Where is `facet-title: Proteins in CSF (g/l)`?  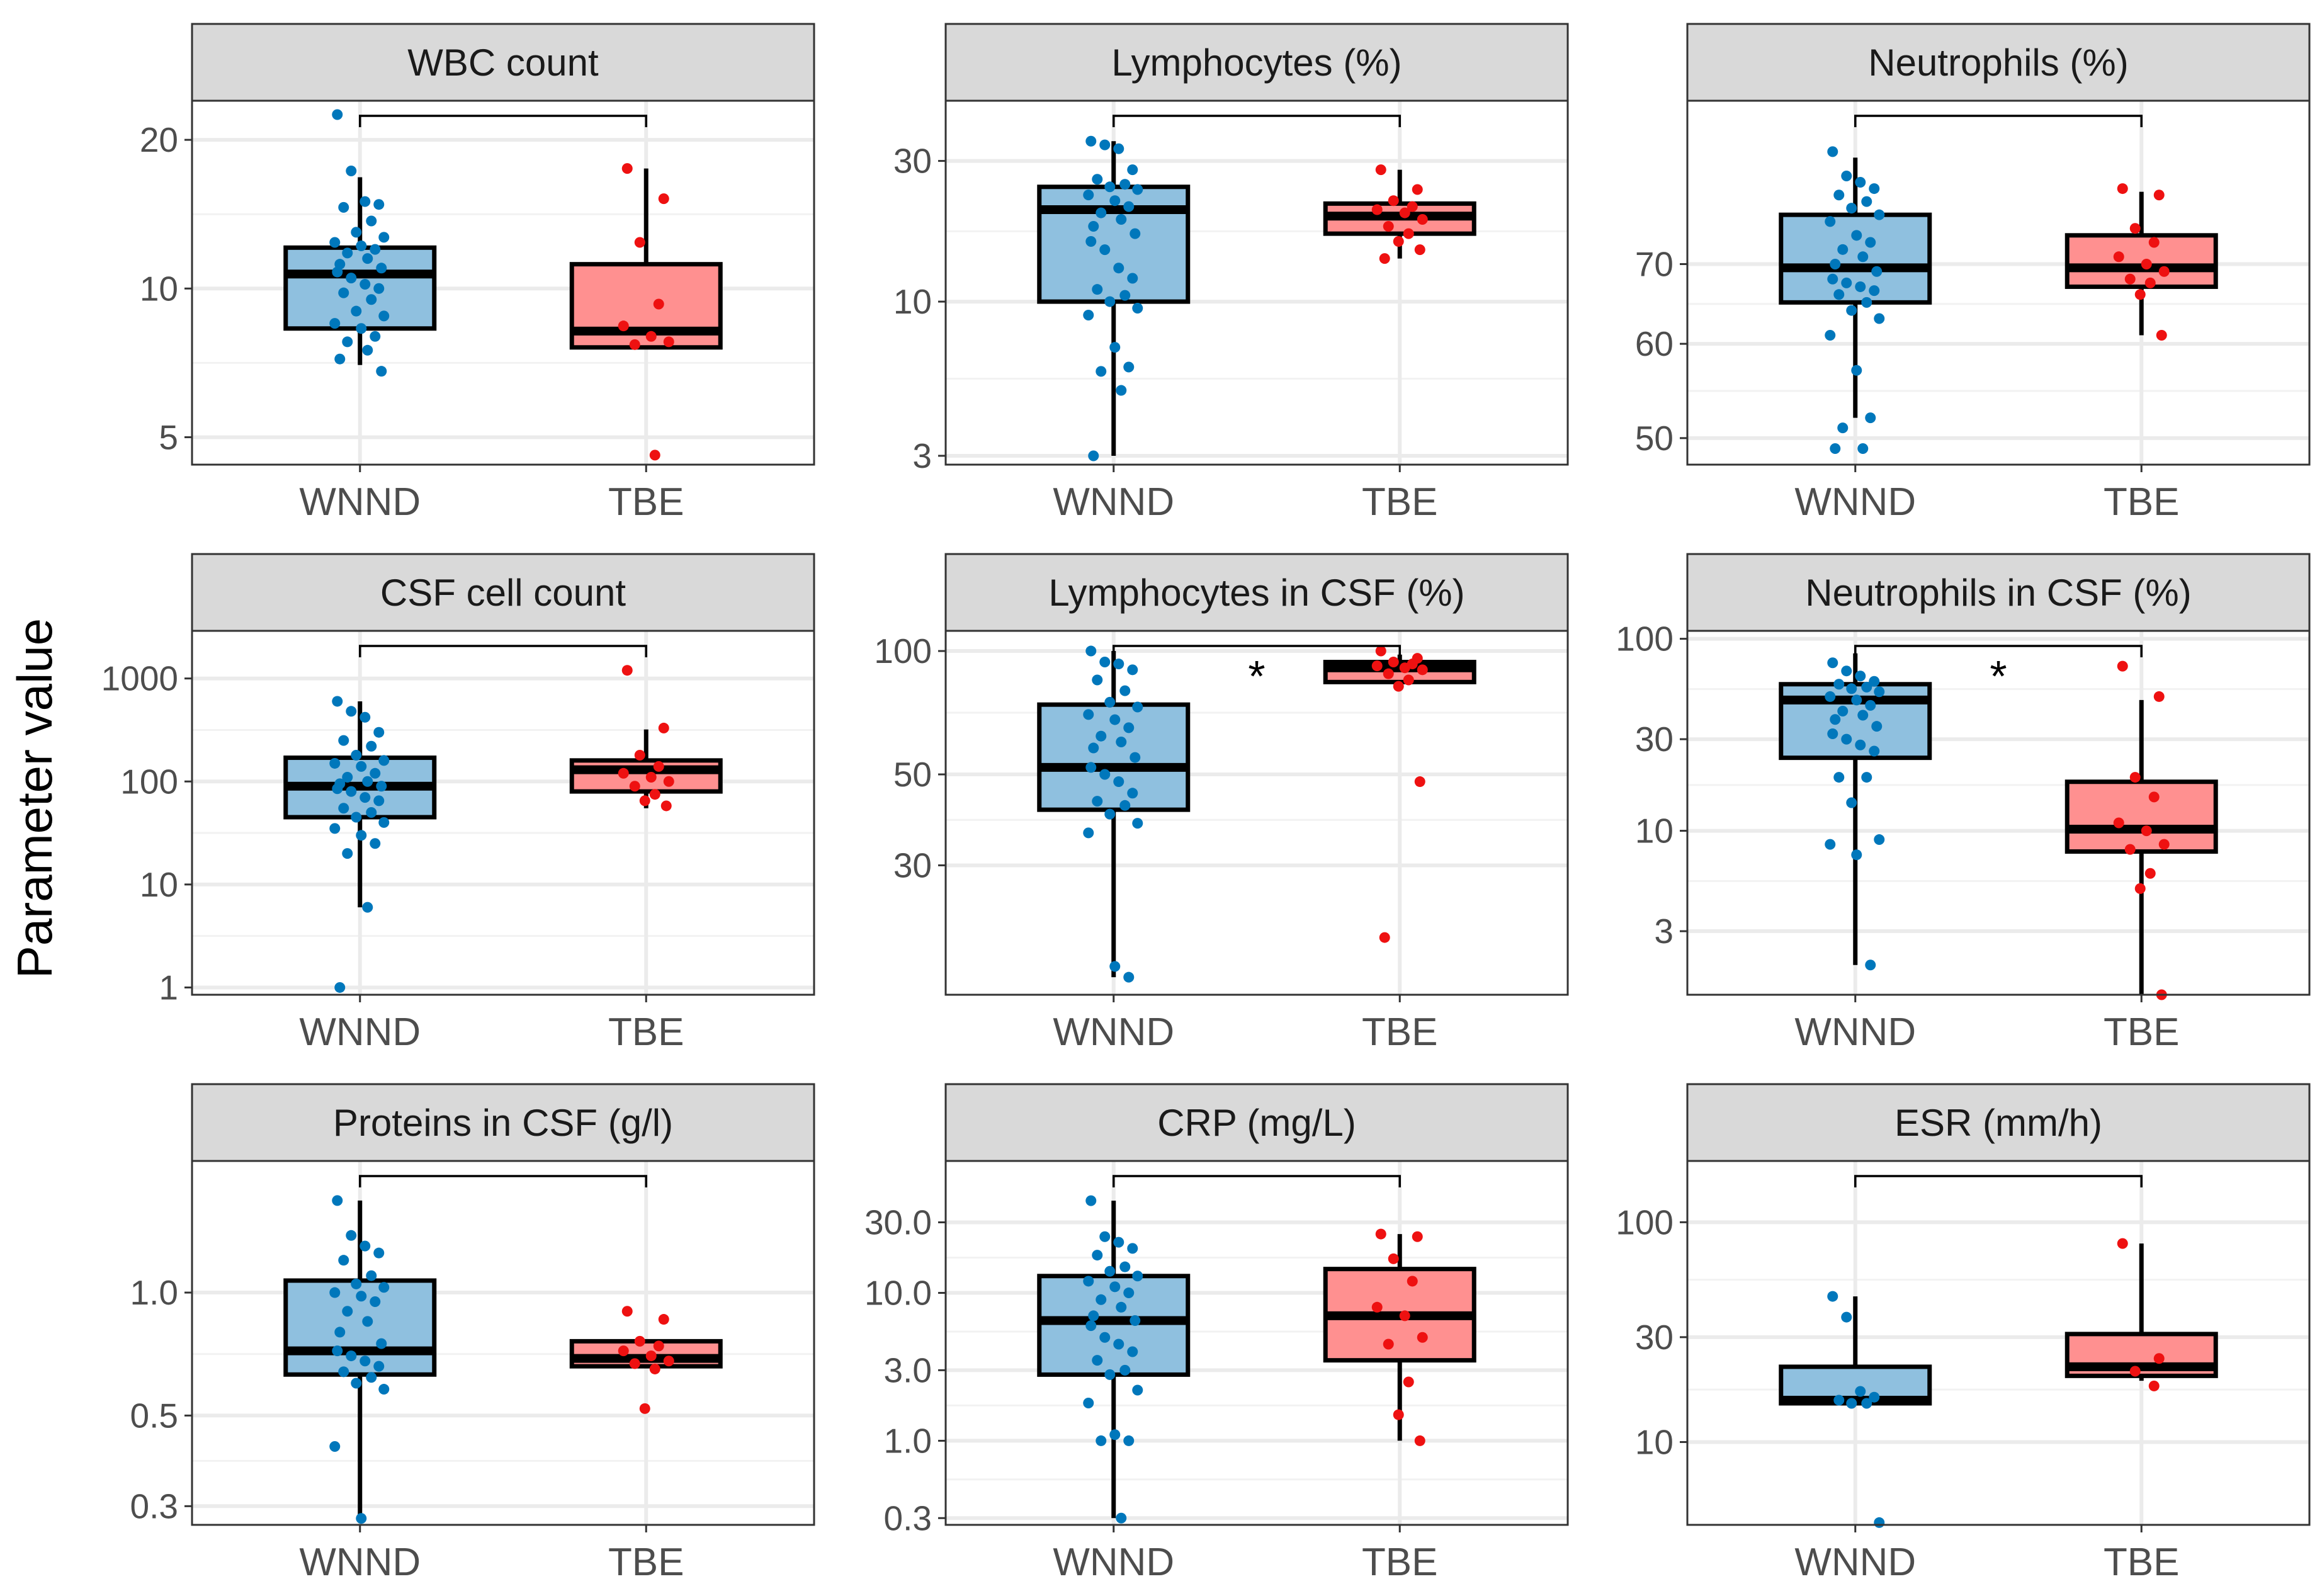 facet-title: Proteins in CSF (g/l) is located at coordinates (503, 1123).